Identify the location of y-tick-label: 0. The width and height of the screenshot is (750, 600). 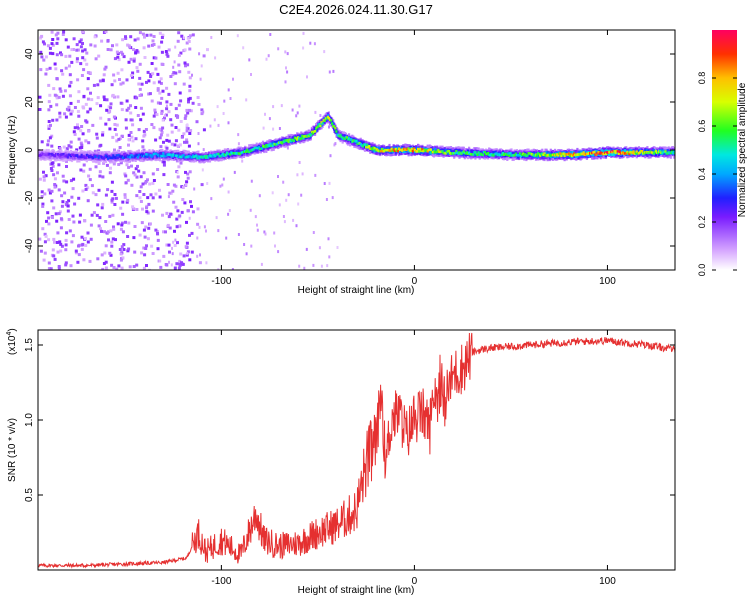
(29, 150).